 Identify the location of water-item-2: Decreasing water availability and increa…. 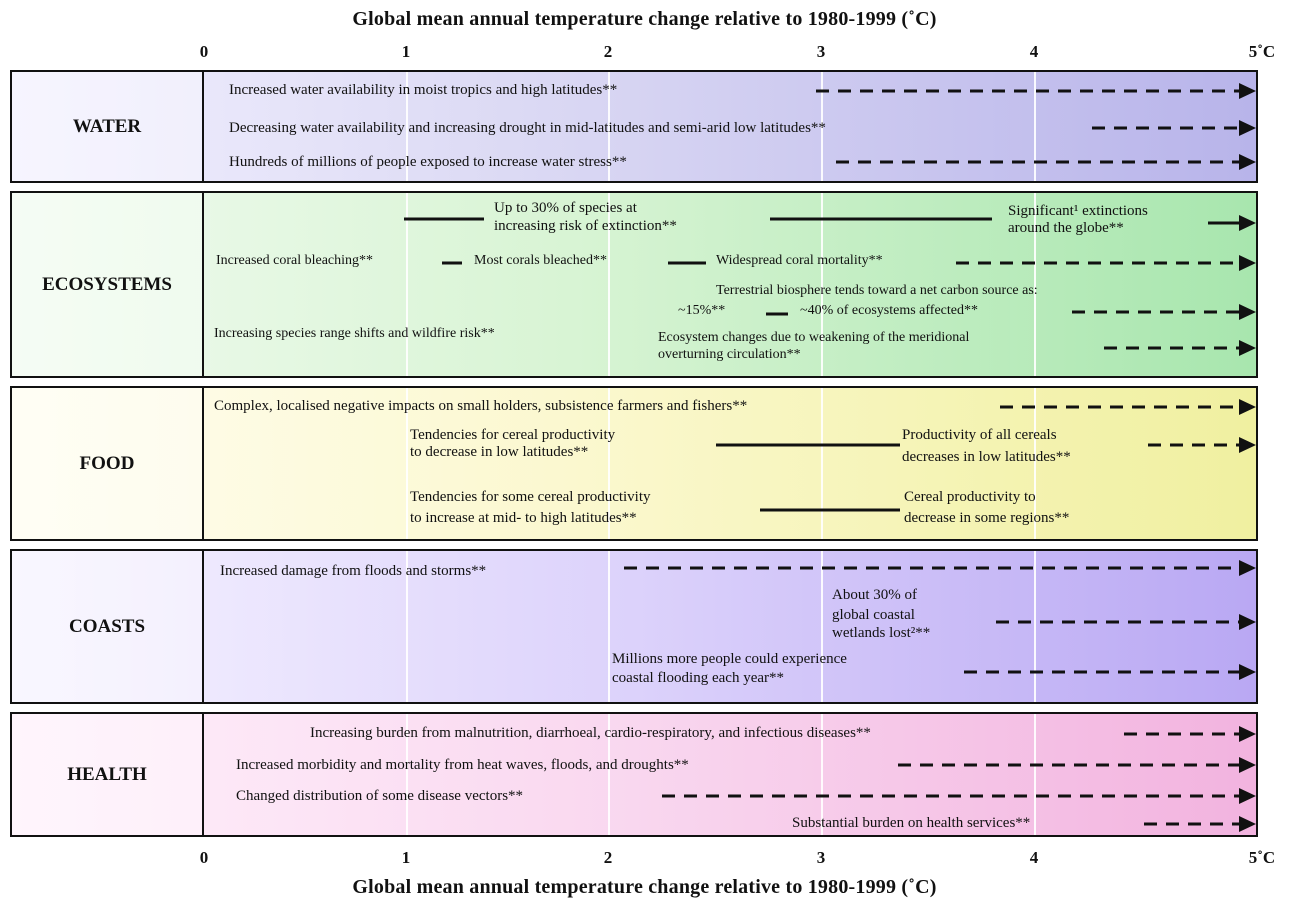
(527, 128).